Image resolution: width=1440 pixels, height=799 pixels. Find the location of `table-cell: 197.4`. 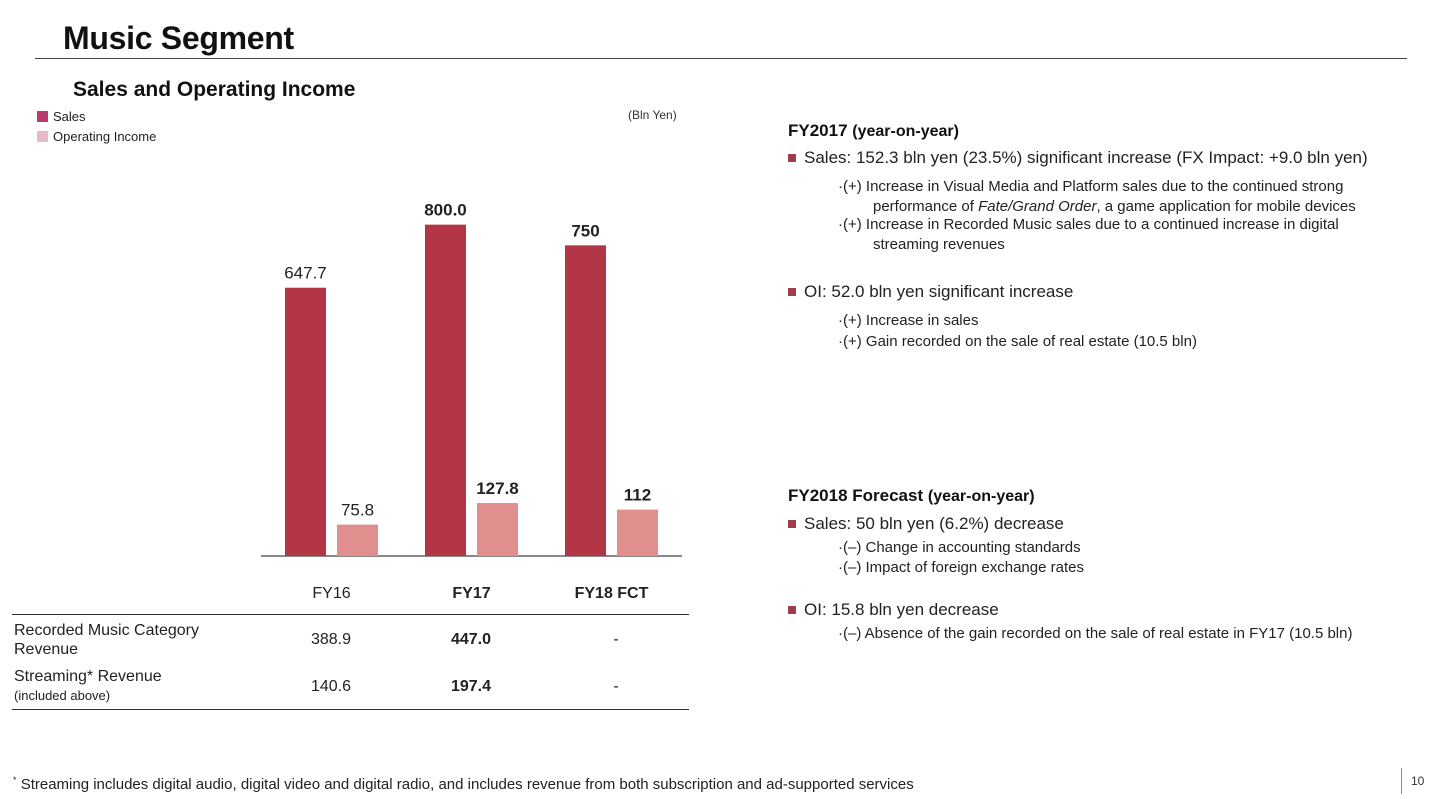

table-cell: 197.4 is located at coordinates (471, 686).